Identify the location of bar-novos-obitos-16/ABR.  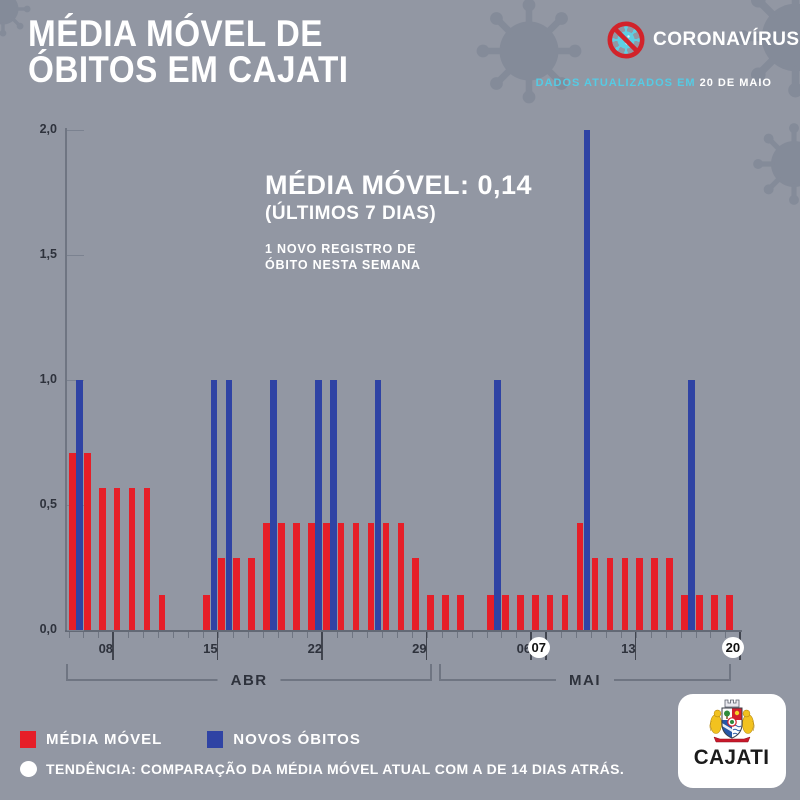
(229, 505).